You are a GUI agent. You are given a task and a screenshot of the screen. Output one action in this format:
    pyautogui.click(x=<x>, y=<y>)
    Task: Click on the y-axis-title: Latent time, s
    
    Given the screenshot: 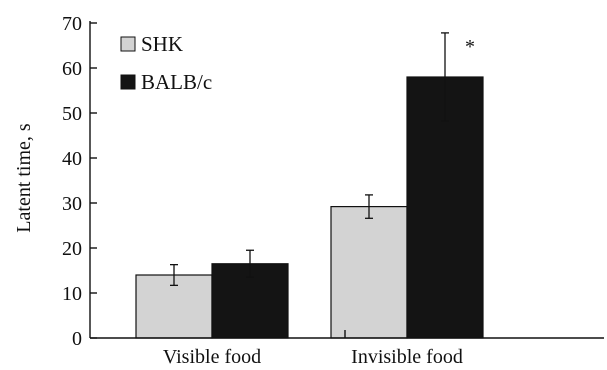 What is the action you would take?
    pyautogui.click(x=24, y=178)
    